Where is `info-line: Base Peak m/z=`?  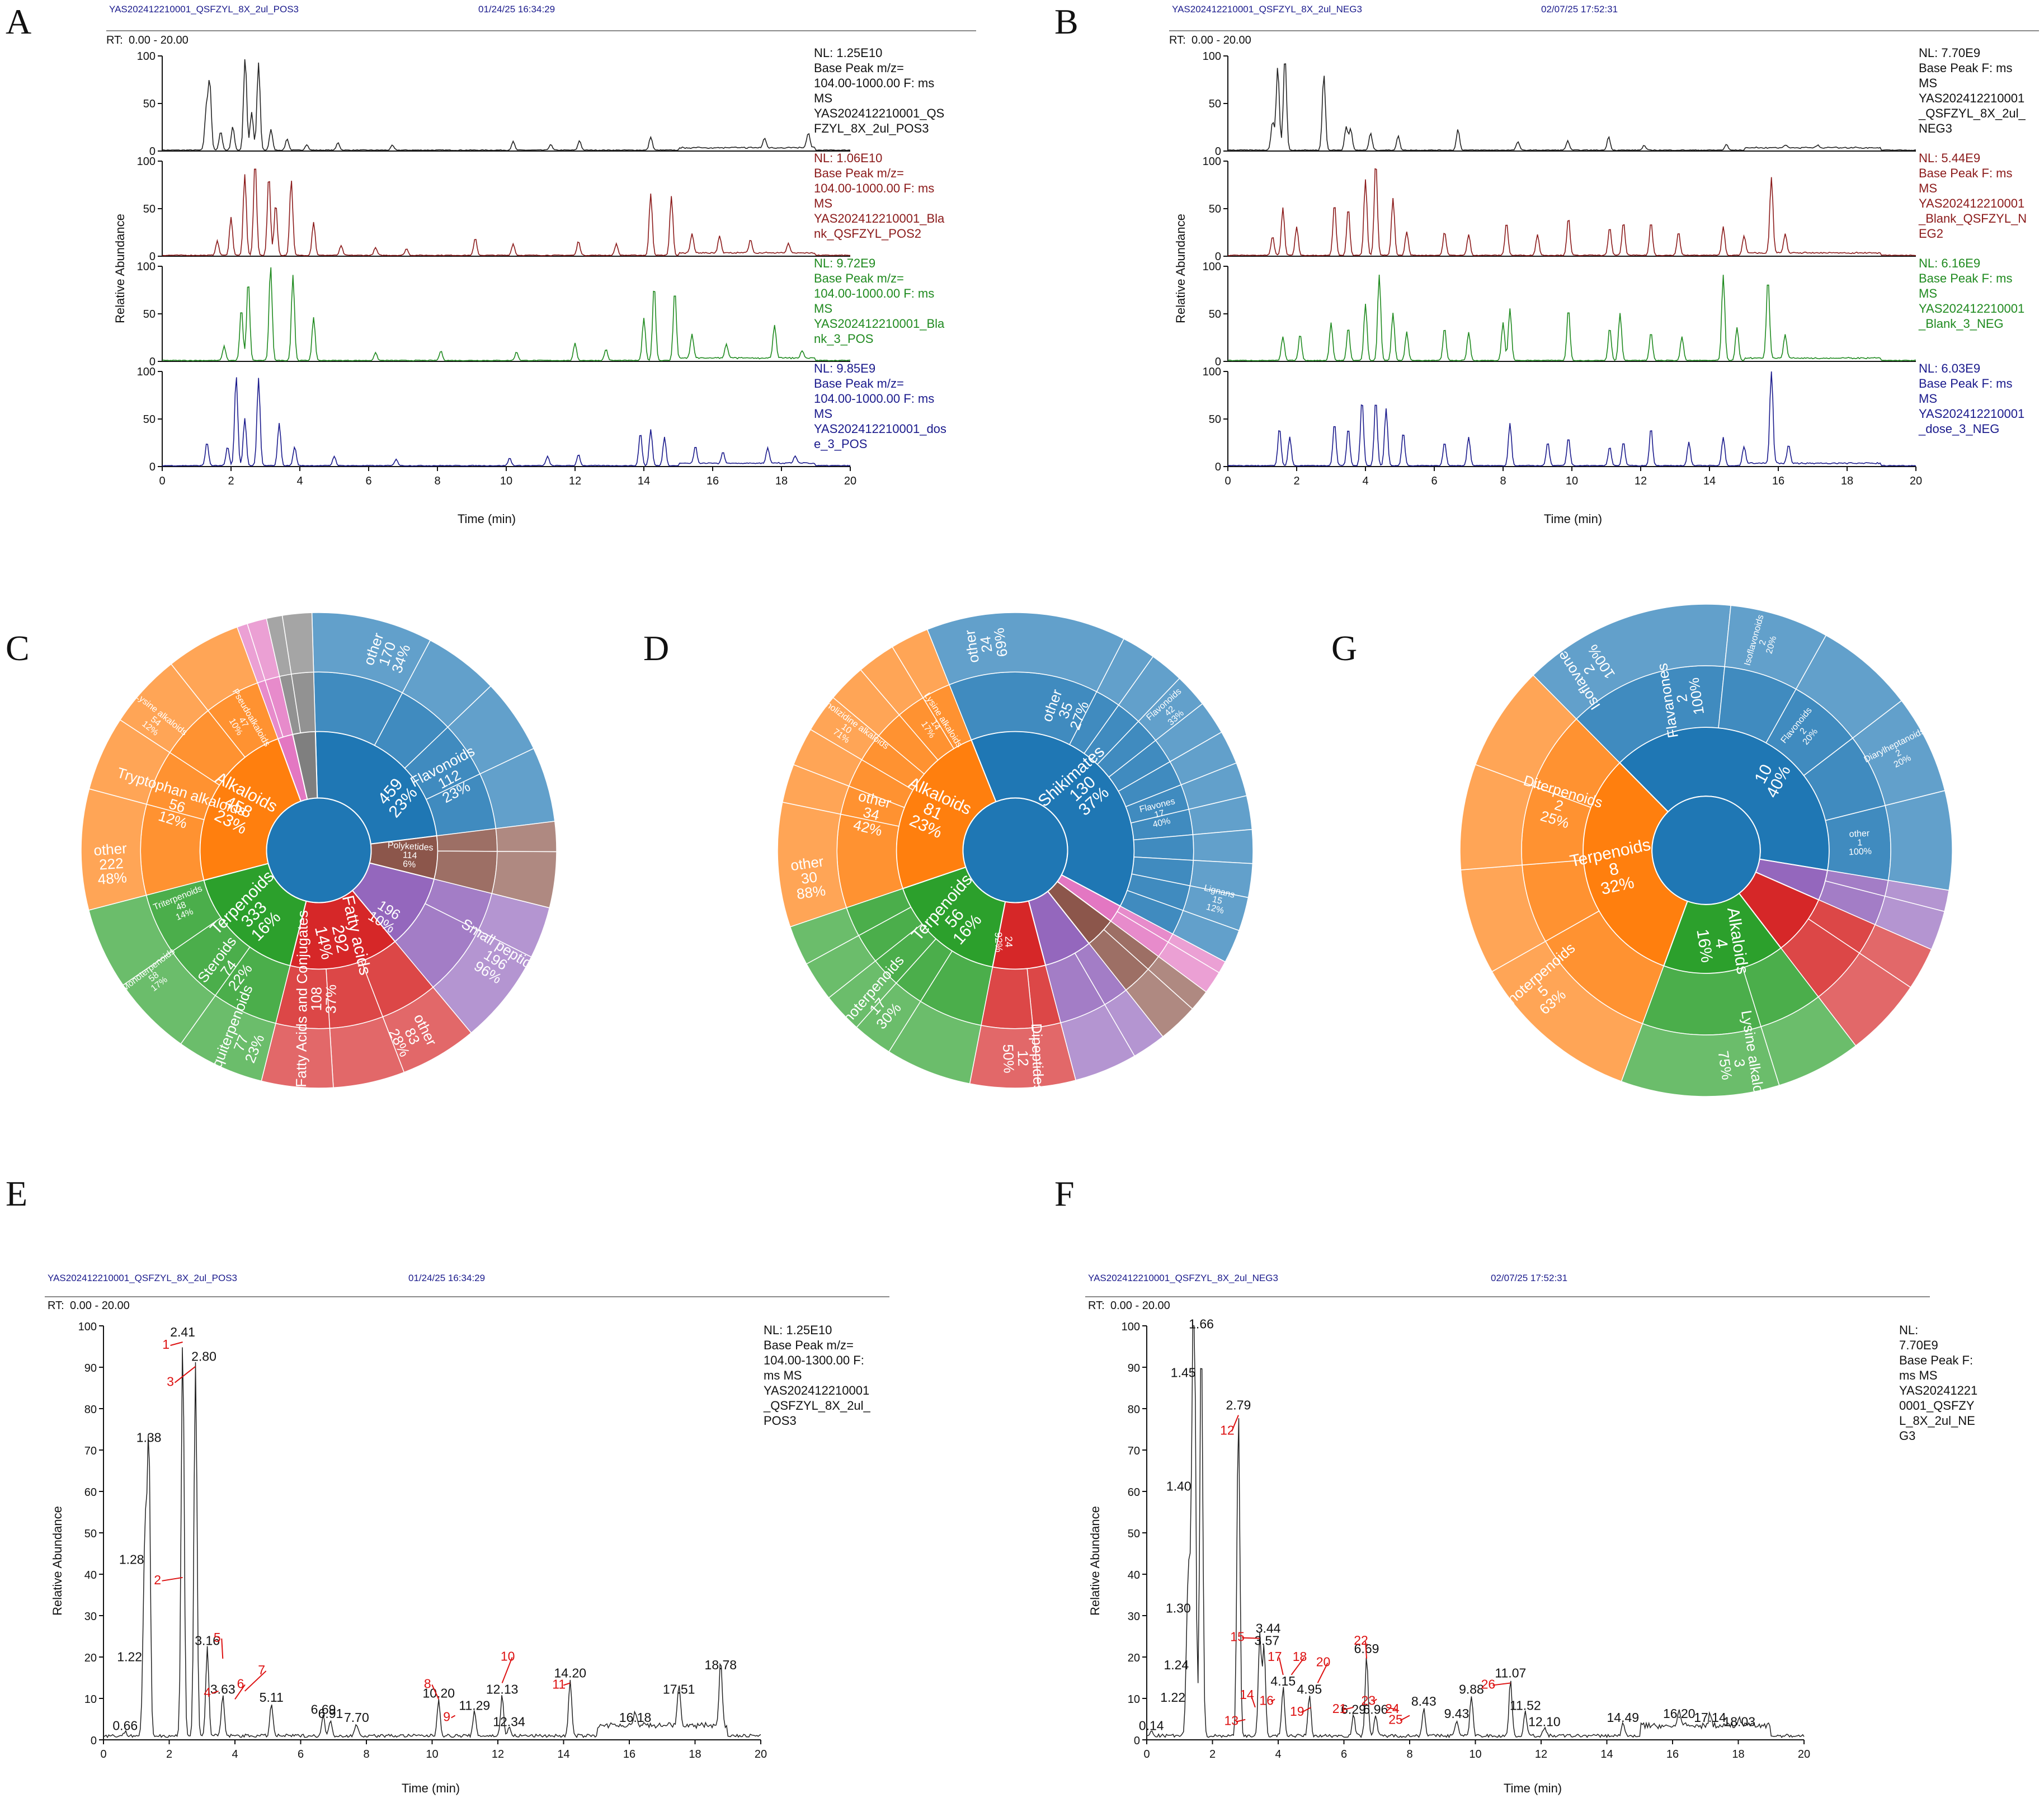 info-line: Base Peak m/z= is located at coordinates (809, 1345).